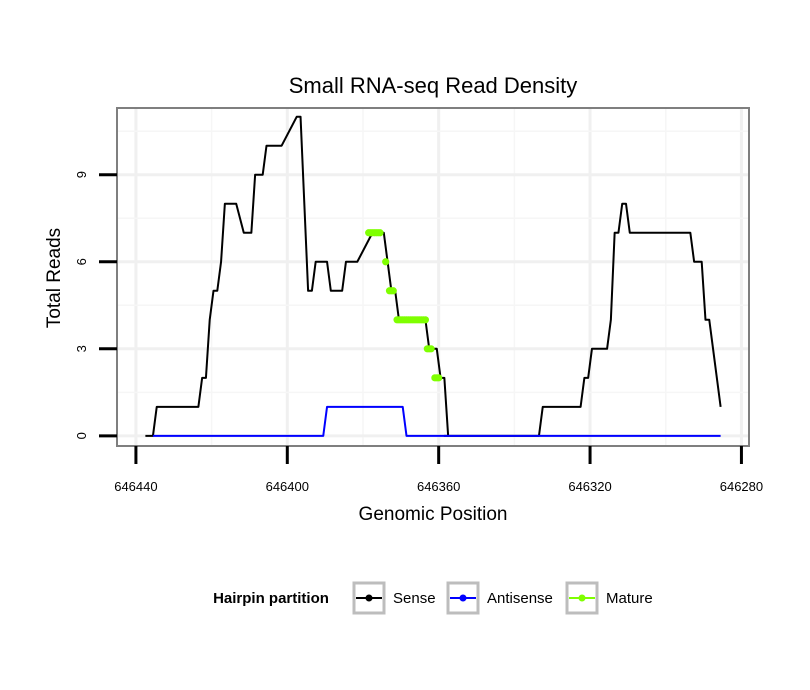 This screenshot has height=690, width=810. I want to click on legend-item-mature: Mature, so click(609, 598).